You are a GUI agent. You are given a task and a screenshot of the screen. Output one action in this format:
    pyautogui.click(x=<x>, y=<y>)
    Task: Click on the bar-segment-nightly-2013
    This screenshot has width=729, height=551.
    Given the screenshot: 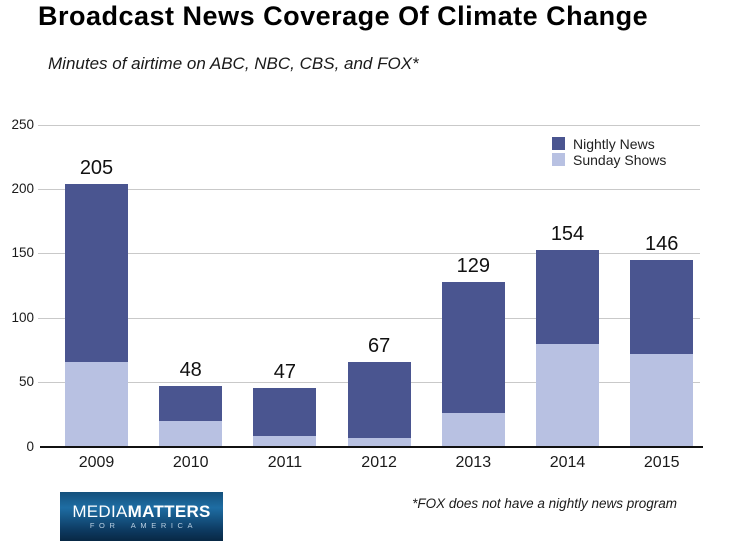 What is the action you would take?
    pyautogui.click(x=473, y=347)
    